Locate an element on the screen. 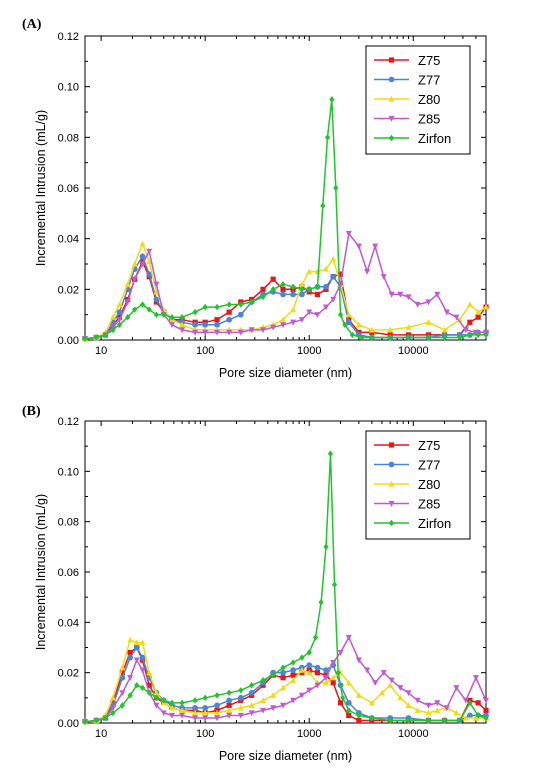 The height and width of the screenshot is (776, 535). legend-label: Zirfon is located at coordinates (434, 138).